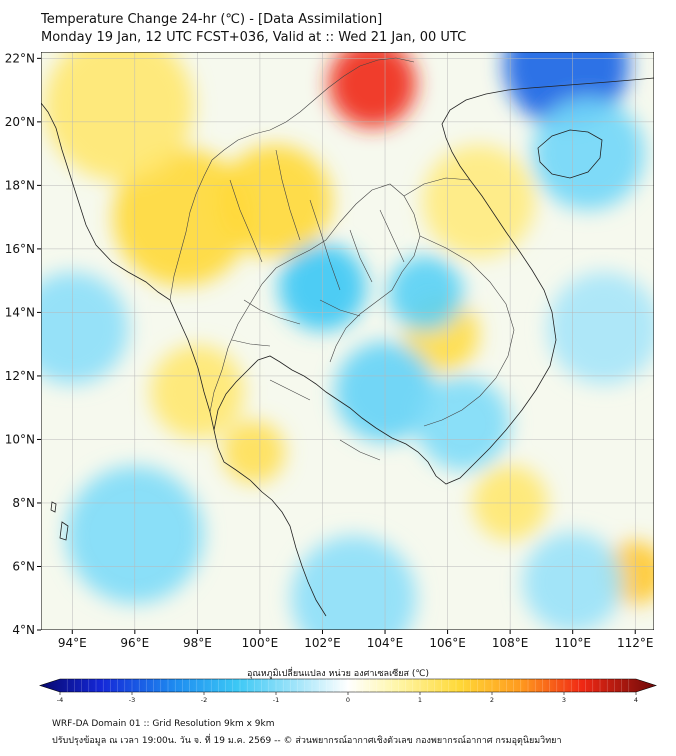 Image resolution: width=676 pixels, height=756 pixels. Describe the element at coordinates (23, 344) in the screenshot. I see `latitude-labels: 22°N 20°N 18°N 16°N 14°N 12°N 10°N 8°N 6°N 4°N` at that location.